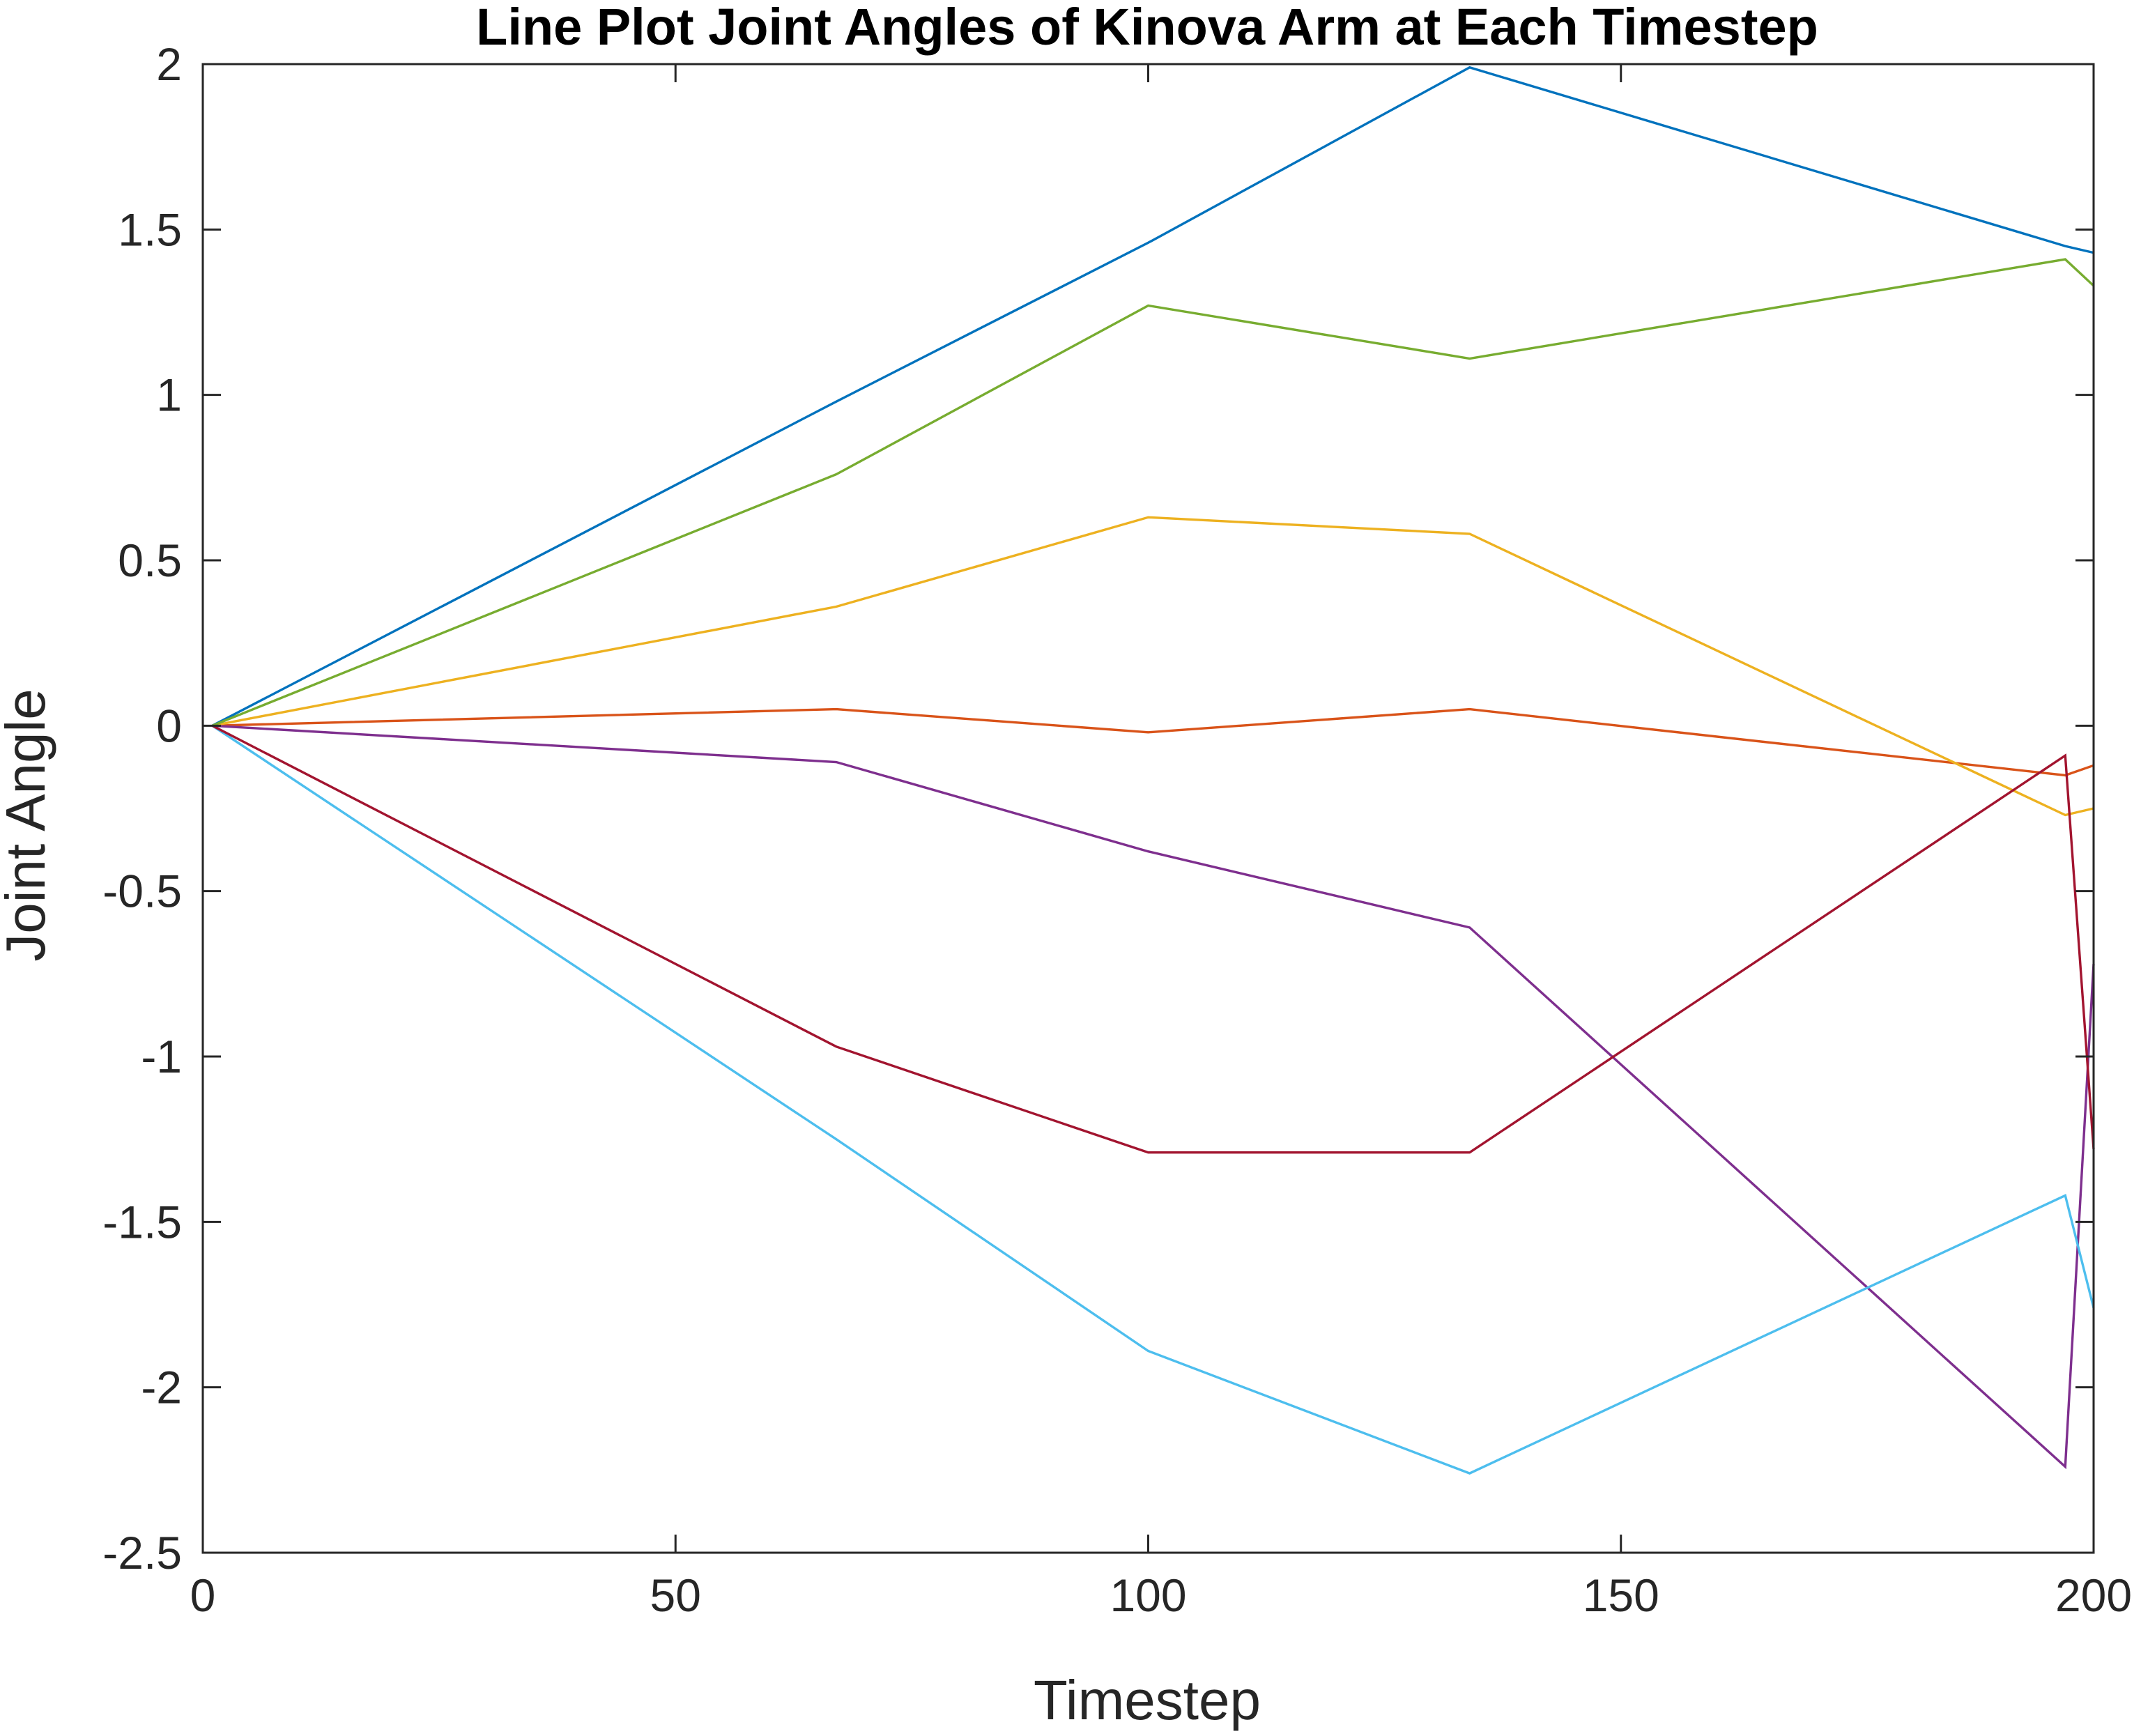  What do you see at coordinates (142, 1221) in the screenshot?
I see `y-tick-label: -1.5` at bounding box center [142, 1221].